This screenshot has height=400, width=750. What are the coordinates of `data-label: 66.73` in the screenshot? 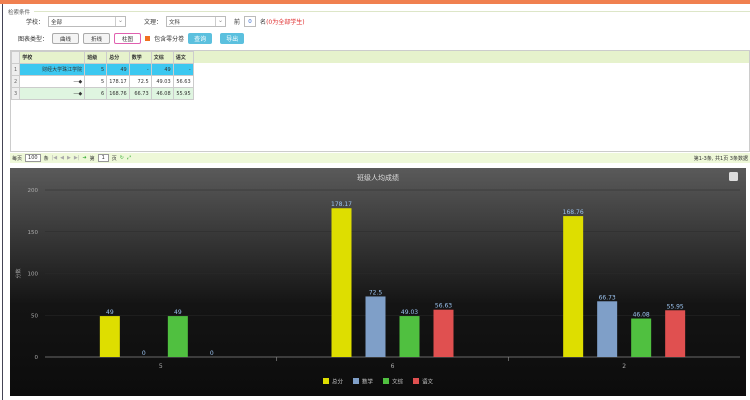 It's located at (607, 297).